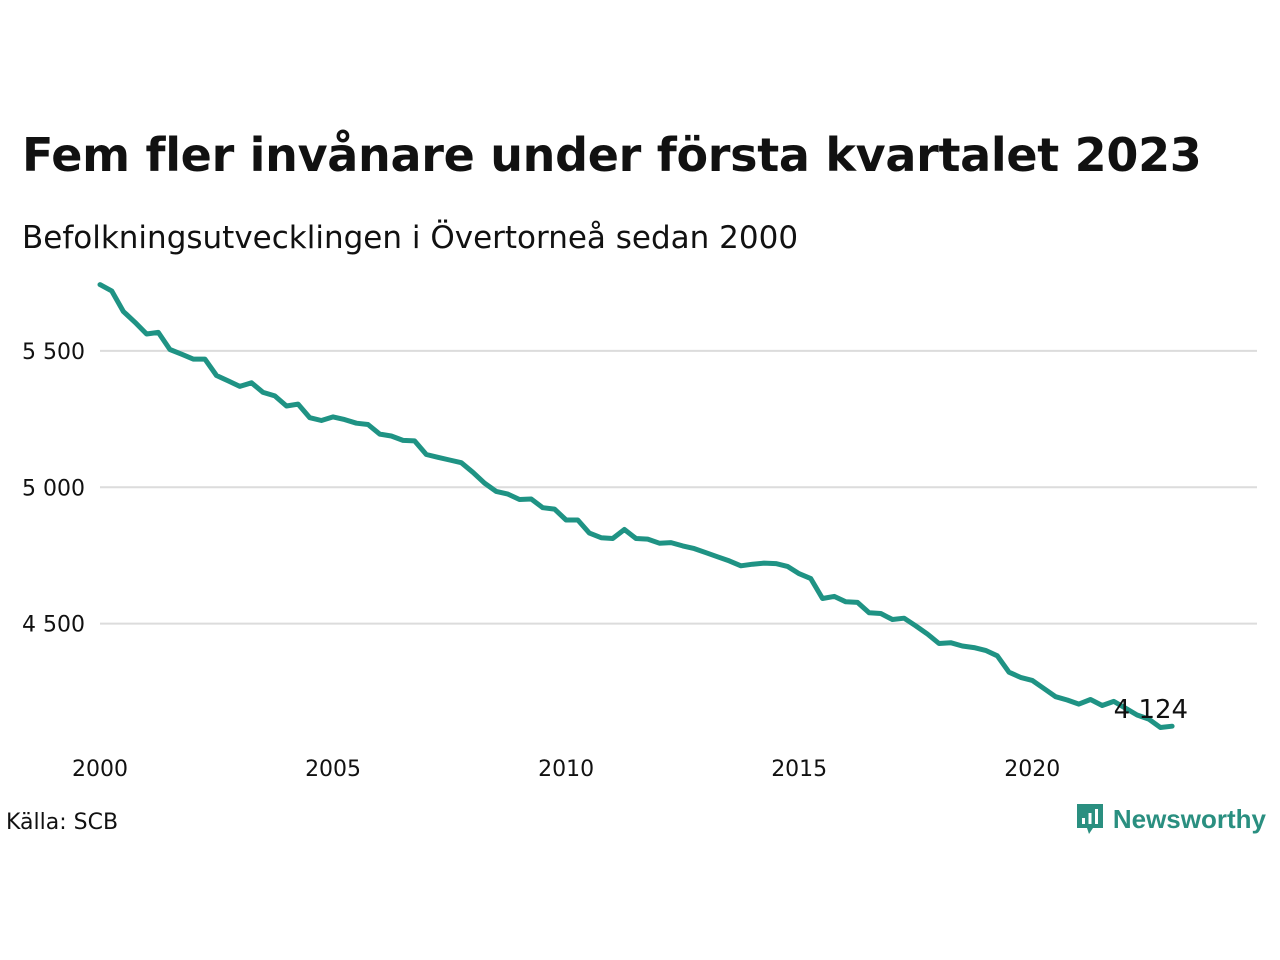 This screenshot has height=960, width=1280. I want to click on source-note: Källa: SCB, so click(62, 822).